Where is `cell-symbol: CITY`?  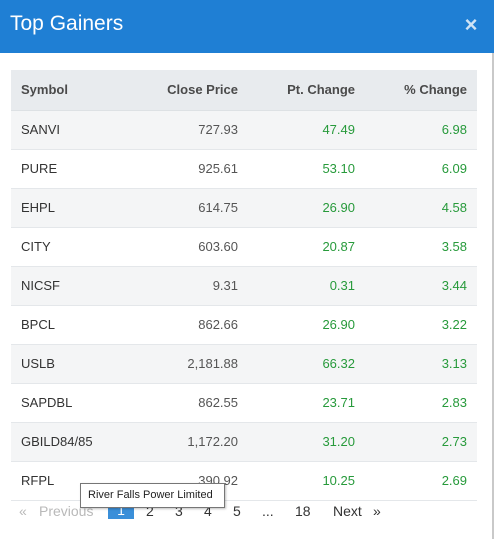
cell-symbol: CITY is located at coordinates (66, 247).